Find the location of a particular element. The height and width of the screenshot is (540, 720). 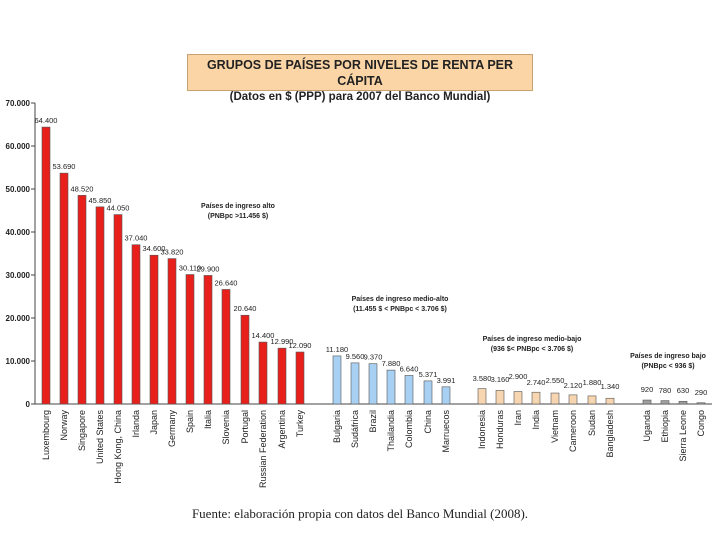

group-annotation: Países de ingreso bajo is located at coordinates (668, 356).